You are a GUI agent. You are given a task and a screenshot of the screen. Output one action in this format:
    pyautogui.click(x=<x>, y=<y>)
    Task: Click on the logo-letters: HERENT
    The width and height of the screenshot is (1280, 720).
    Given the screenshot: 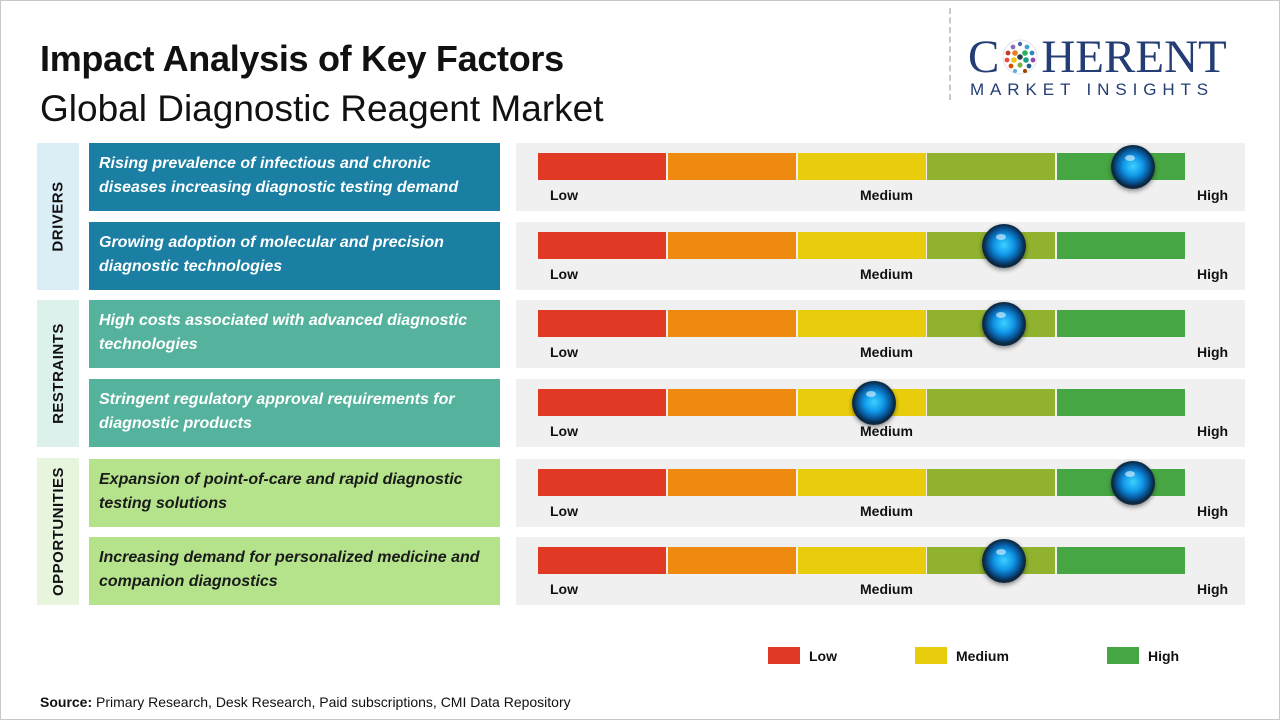 What is the action you would take?
    pyautogui.click(x=1134, y=57)
    